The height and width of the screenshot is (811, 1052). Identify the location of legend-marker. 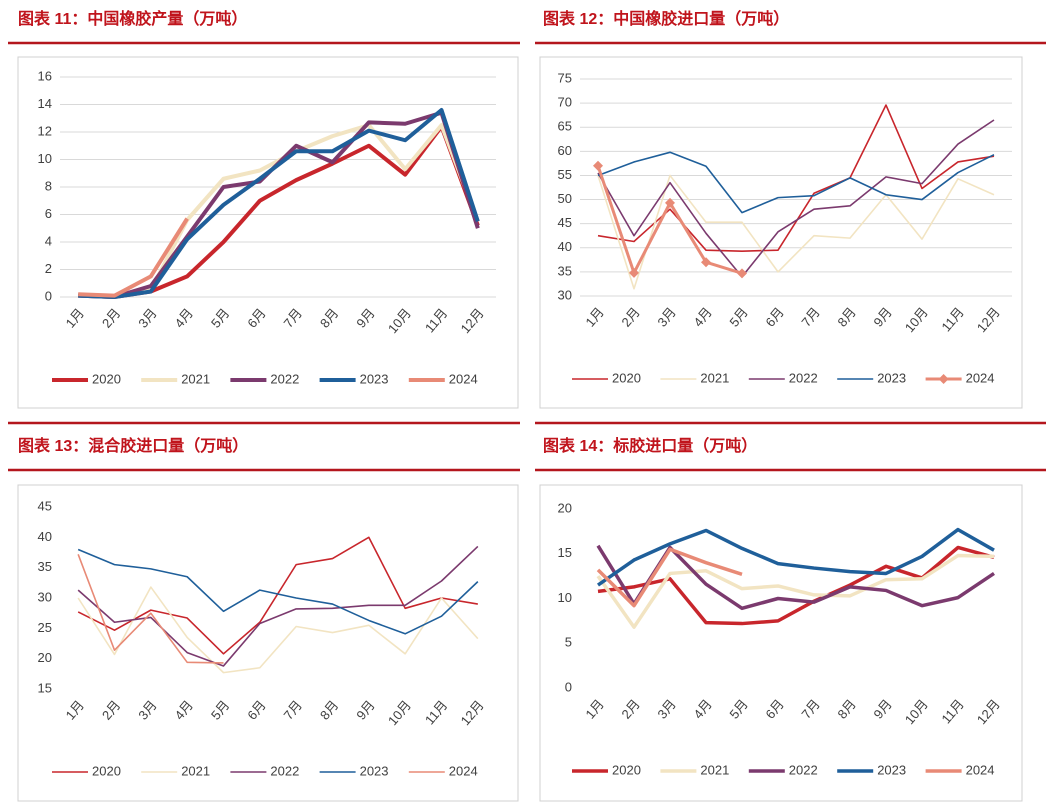
(943, 379).